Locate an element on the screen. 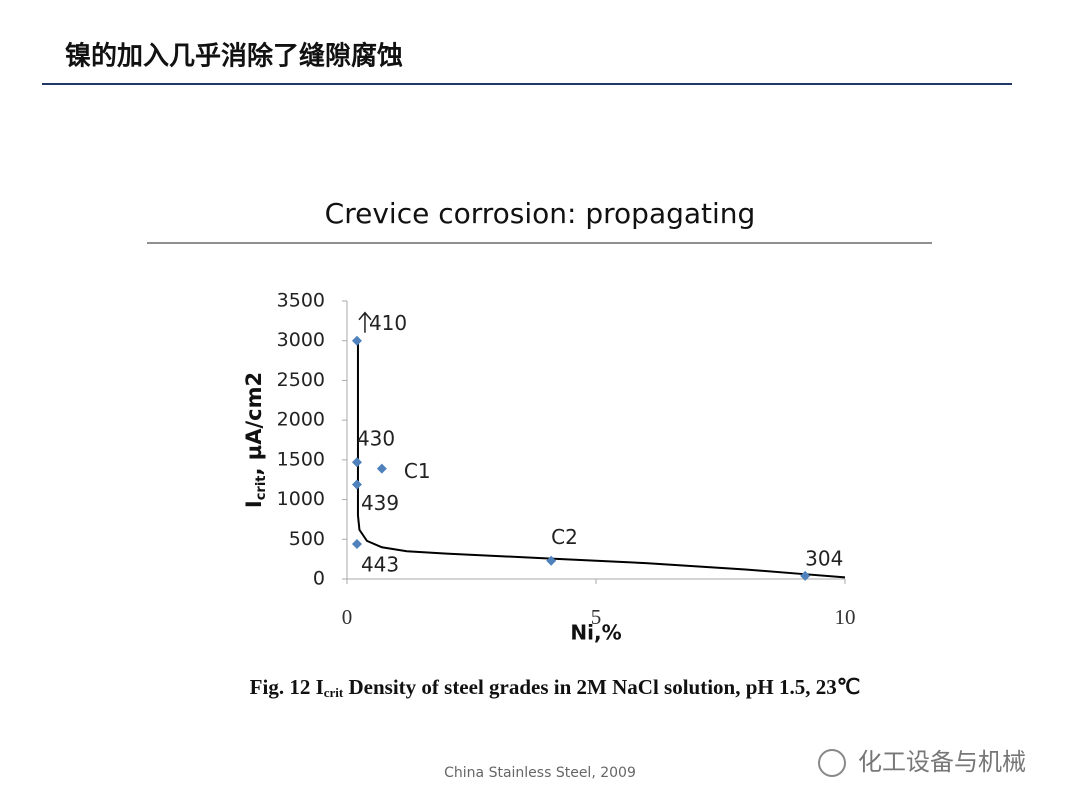 This screenshot has width=1080, height=810. y-tick-label: 1500 is located at coordinates (301, 459).